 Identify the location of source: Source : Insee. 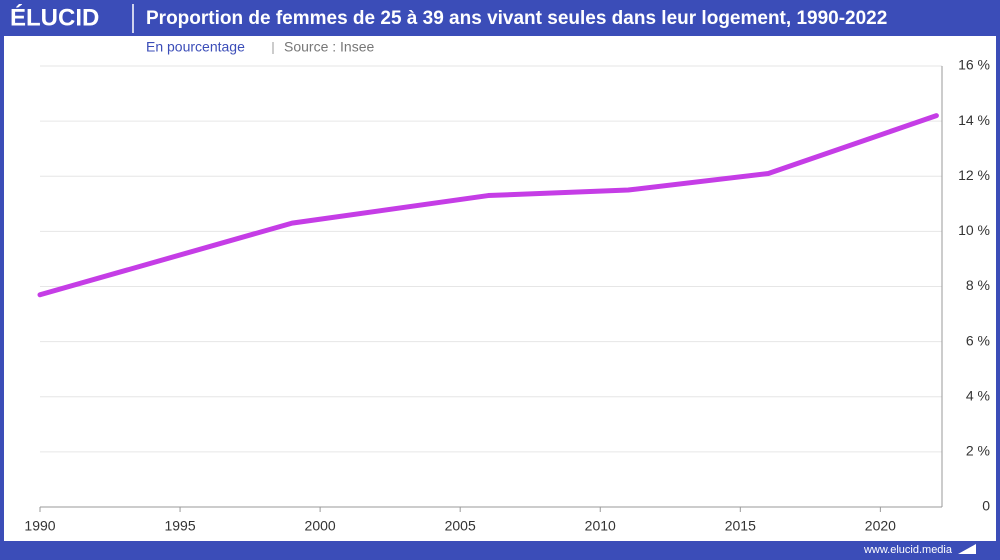
(329, 47).